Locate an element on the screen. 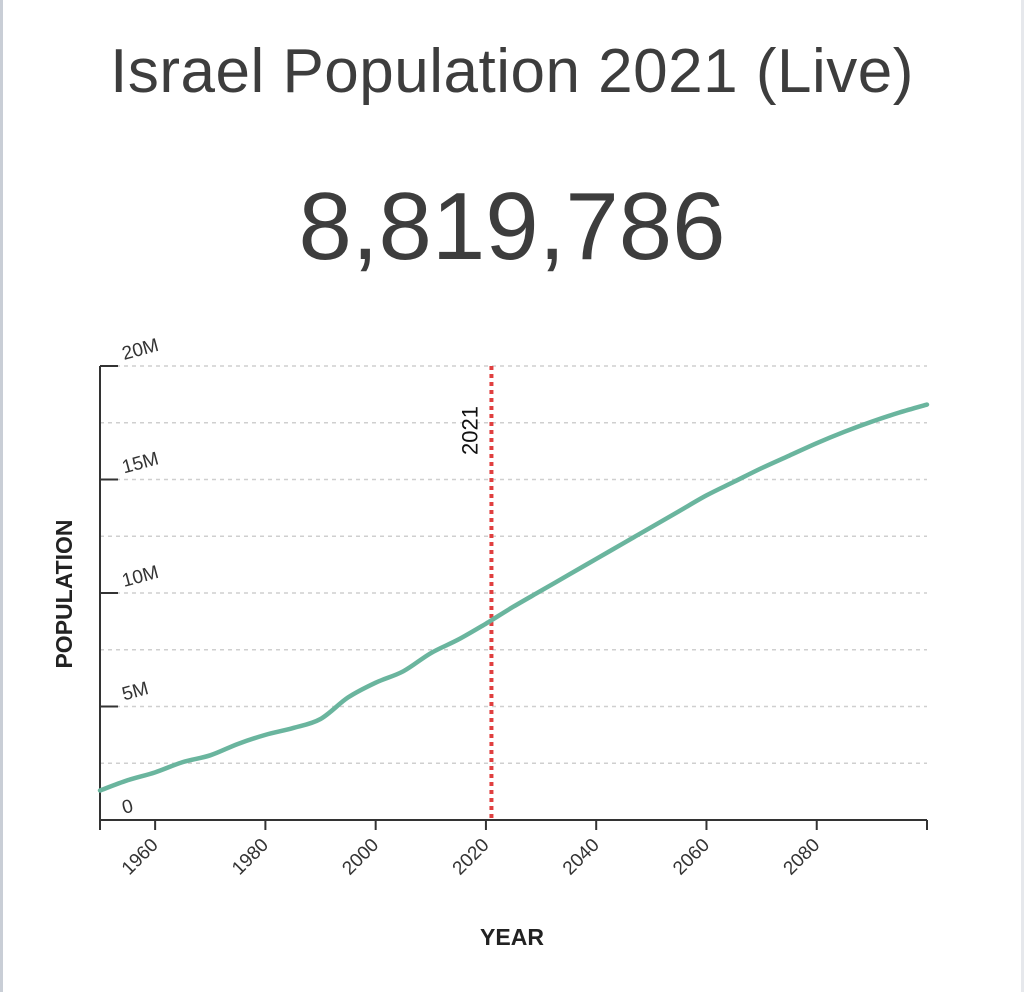  x-axis-title: YEAR is located at coordinates (512, 937).